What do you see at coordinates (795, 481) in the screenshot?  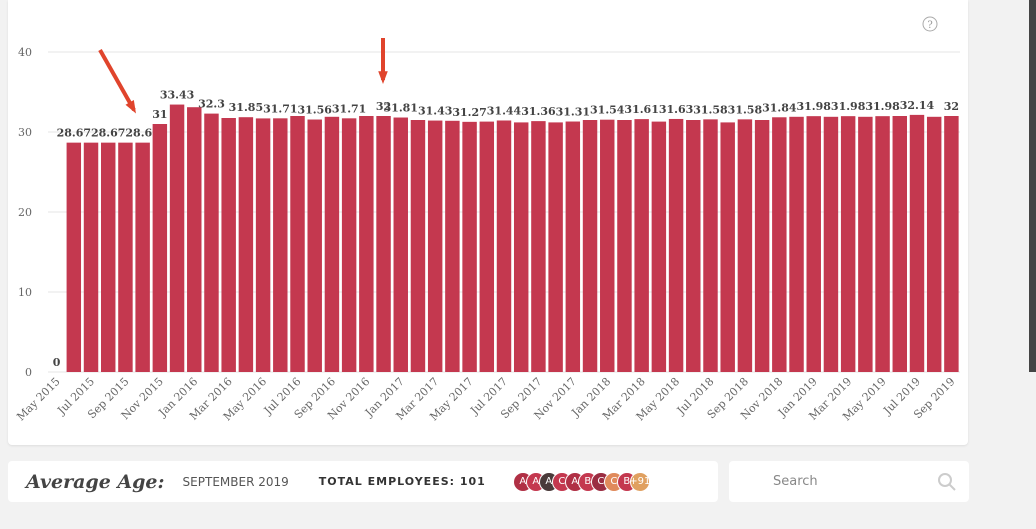 I see `search-placeholder: Search` at bounding box center [795, 481].